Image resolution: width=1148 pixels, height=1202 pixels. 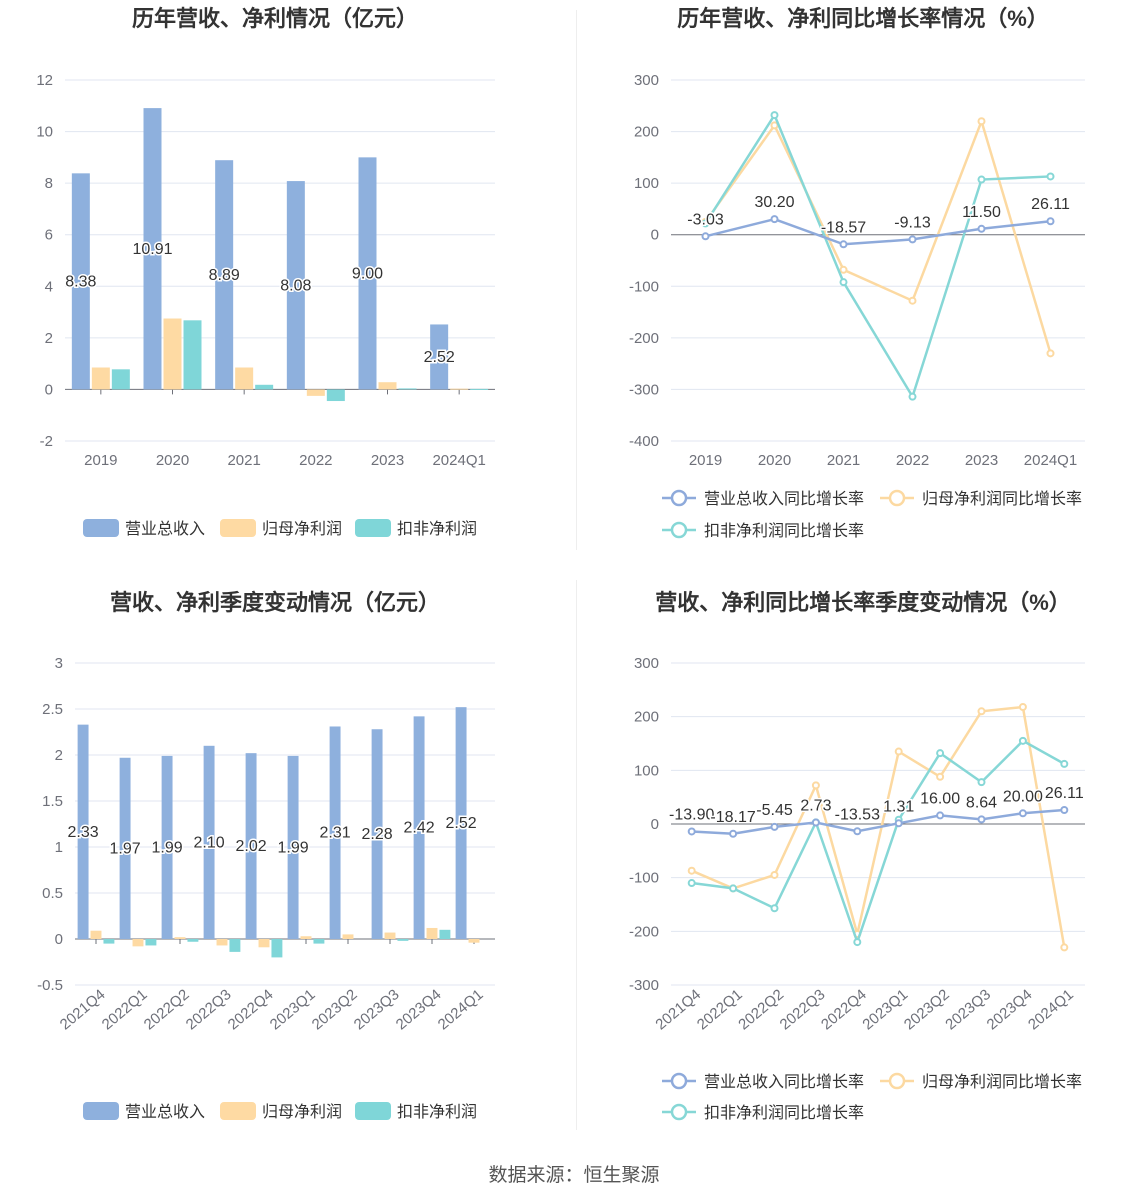 I want to click on quarterly-growth-xtick-label: 2023Q4, so click(x=1010, y=1009).